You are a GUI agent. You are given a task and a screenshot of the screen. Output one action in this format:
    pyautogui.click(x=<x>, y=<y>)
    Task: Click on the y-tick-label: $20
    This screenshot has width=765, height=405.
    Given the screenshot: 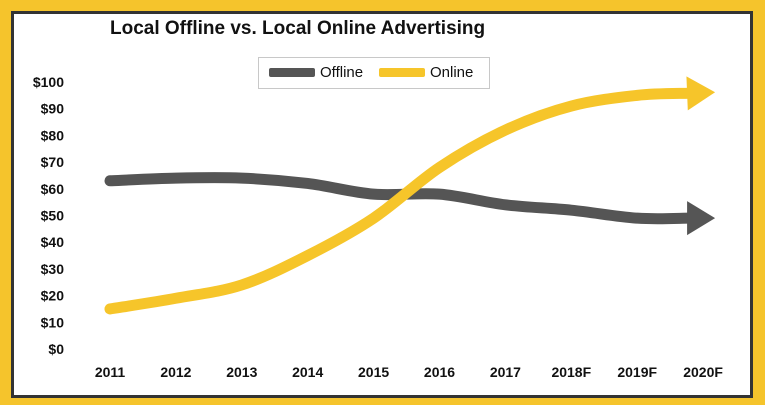 What is the action you would take?
    pyautogui.click(x=53, y=296)
    